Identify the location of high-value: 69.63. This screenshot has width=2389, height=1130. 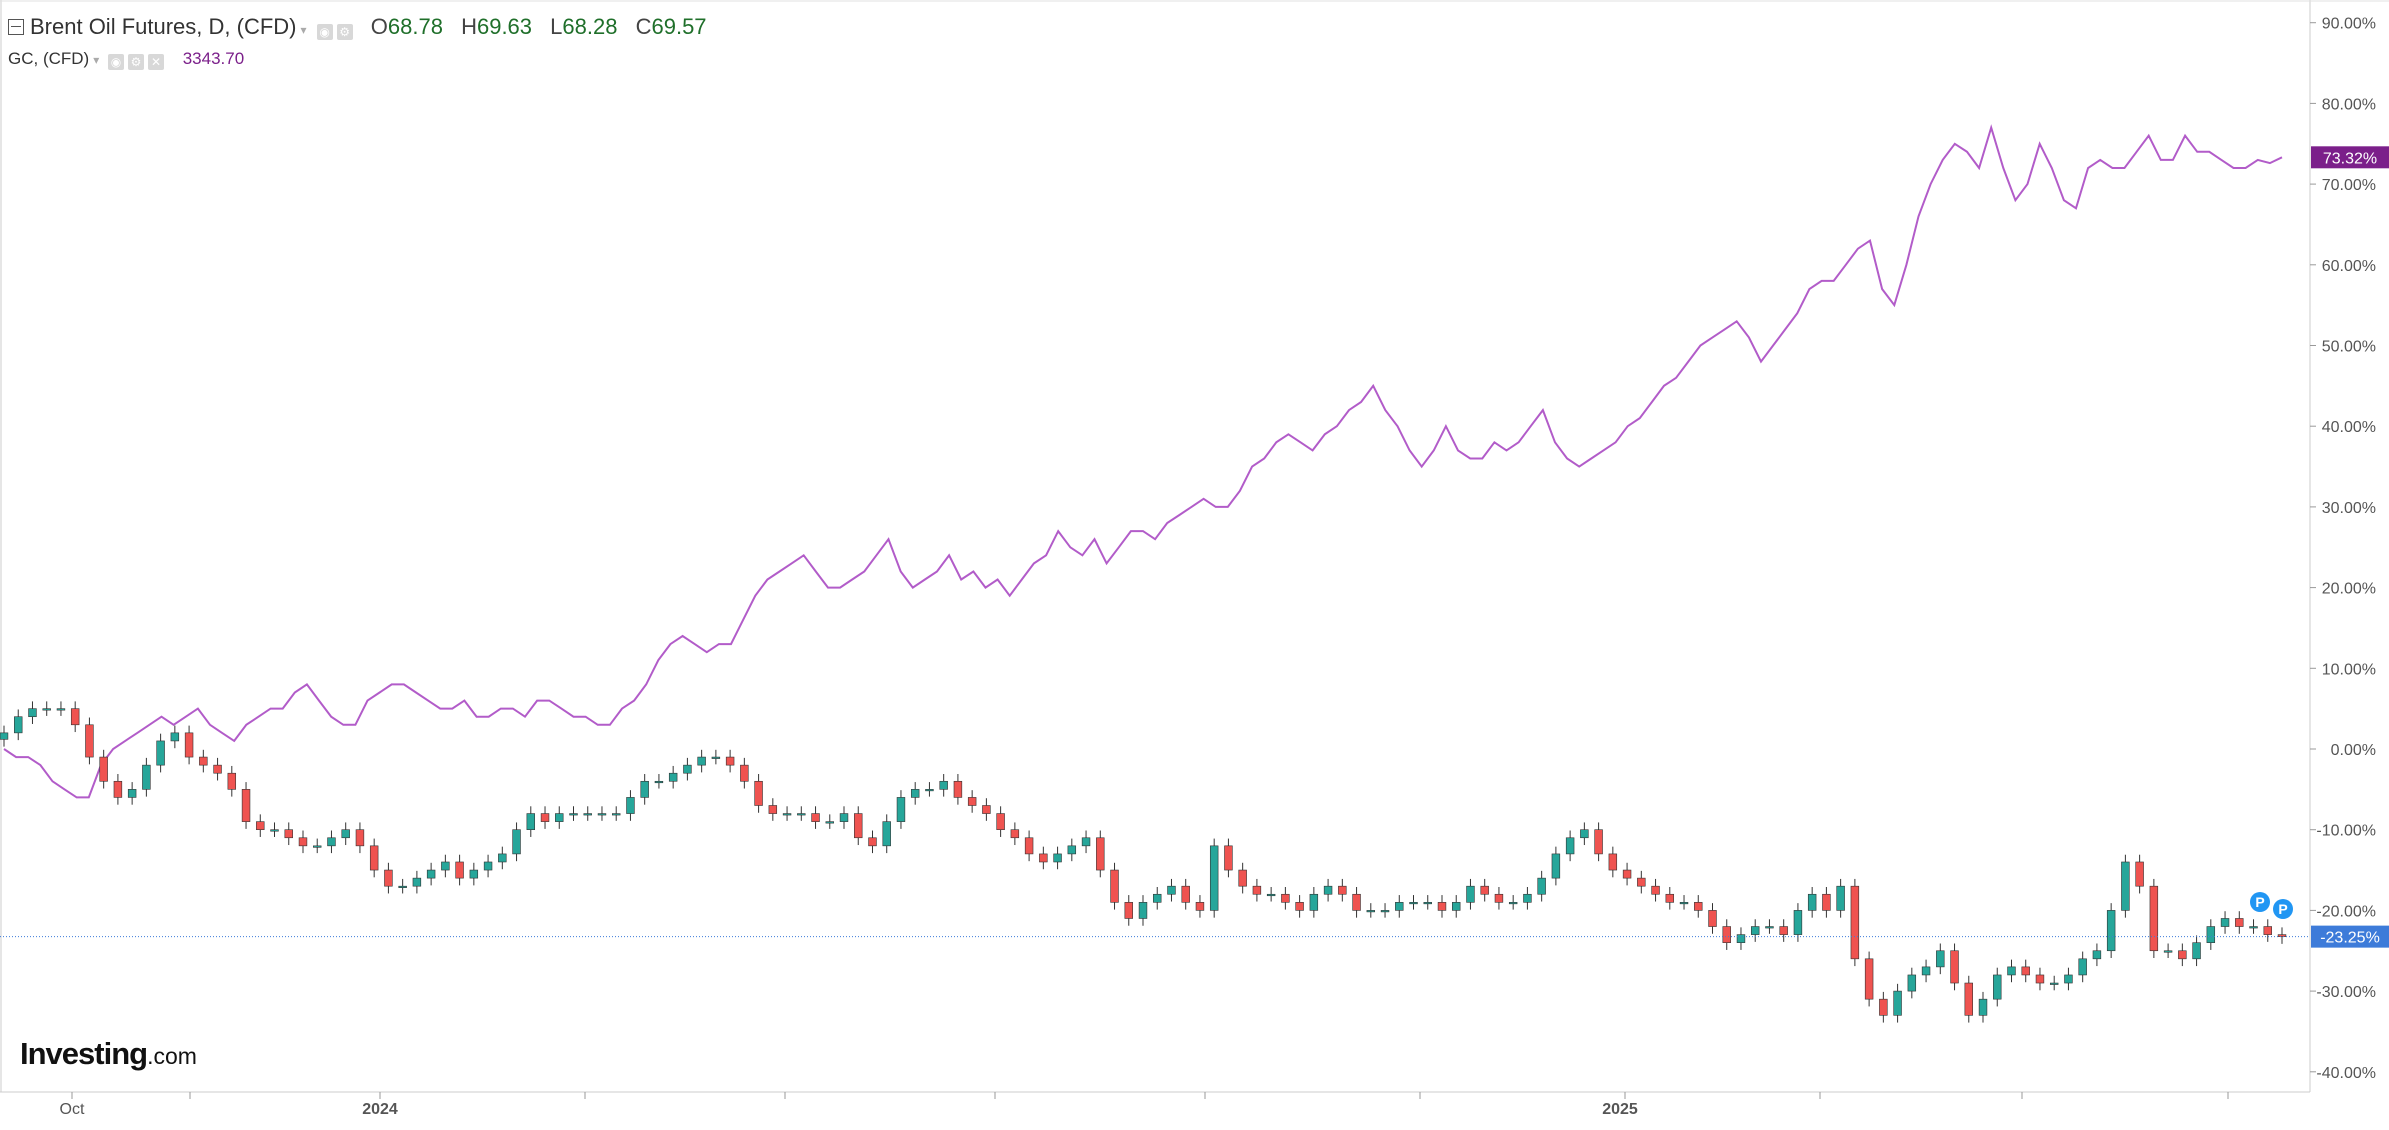
(504, 26).